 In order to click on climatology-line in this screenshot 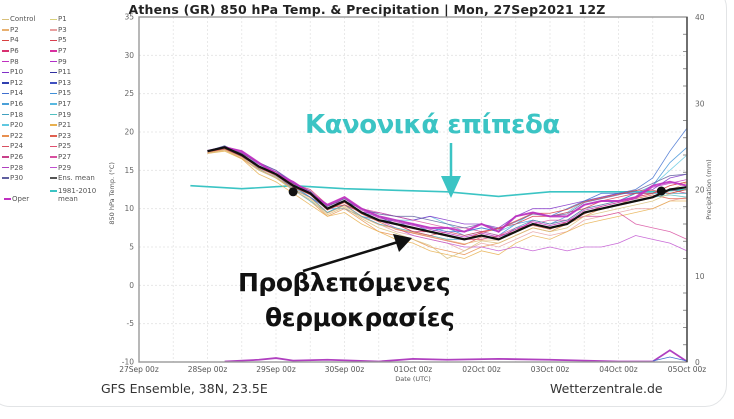, I will do `click(439, 191)`.